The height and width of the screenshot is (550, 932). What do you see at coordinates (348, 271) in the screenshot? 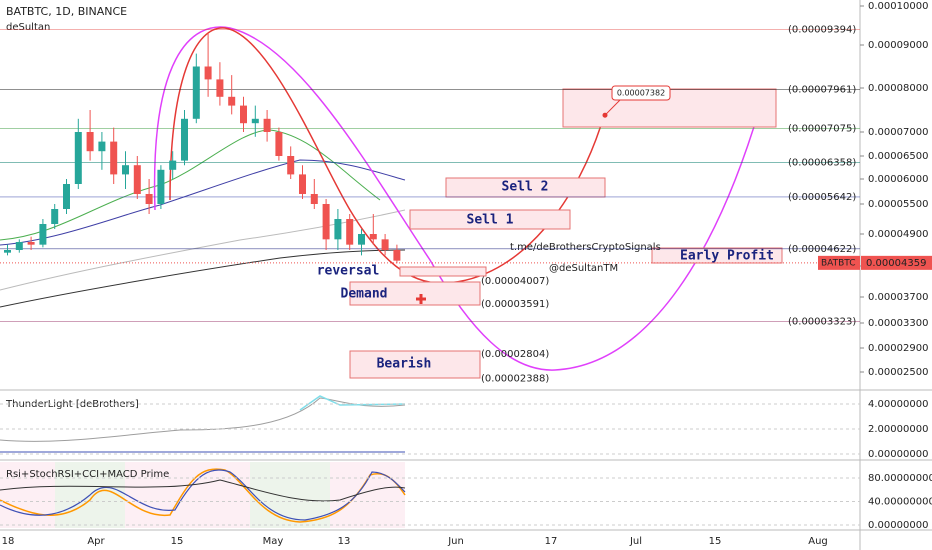
I see `zone-label: reversal` at bounding box center [348, 271].